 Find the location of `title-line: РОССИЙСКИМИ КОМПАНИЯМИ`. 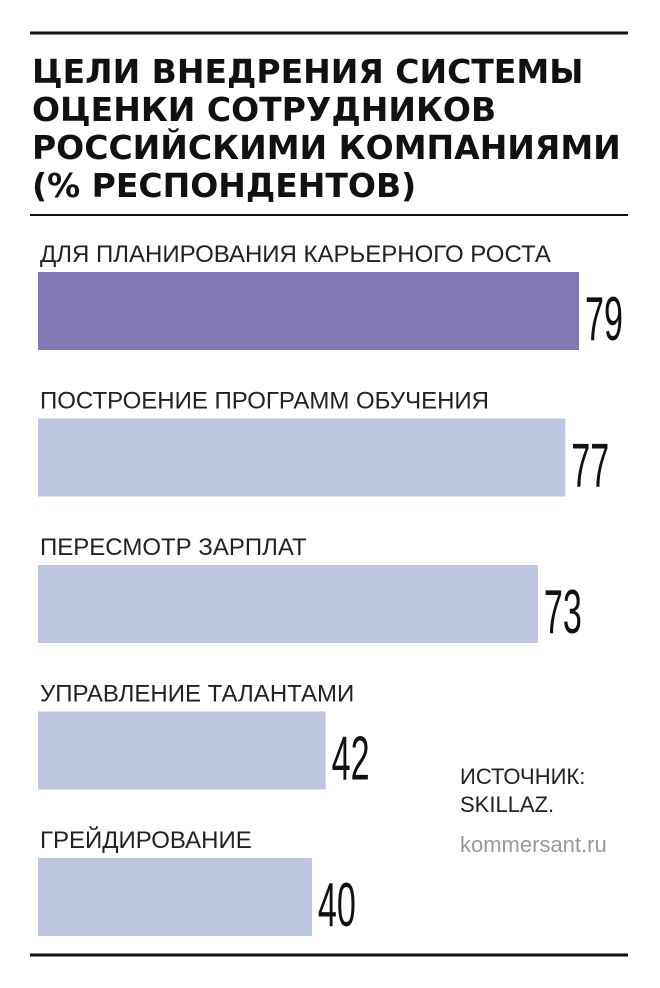

title-line: РОССИЙСКИМИ КОМПАНИЯМИ is located at coordinates (326, 147).